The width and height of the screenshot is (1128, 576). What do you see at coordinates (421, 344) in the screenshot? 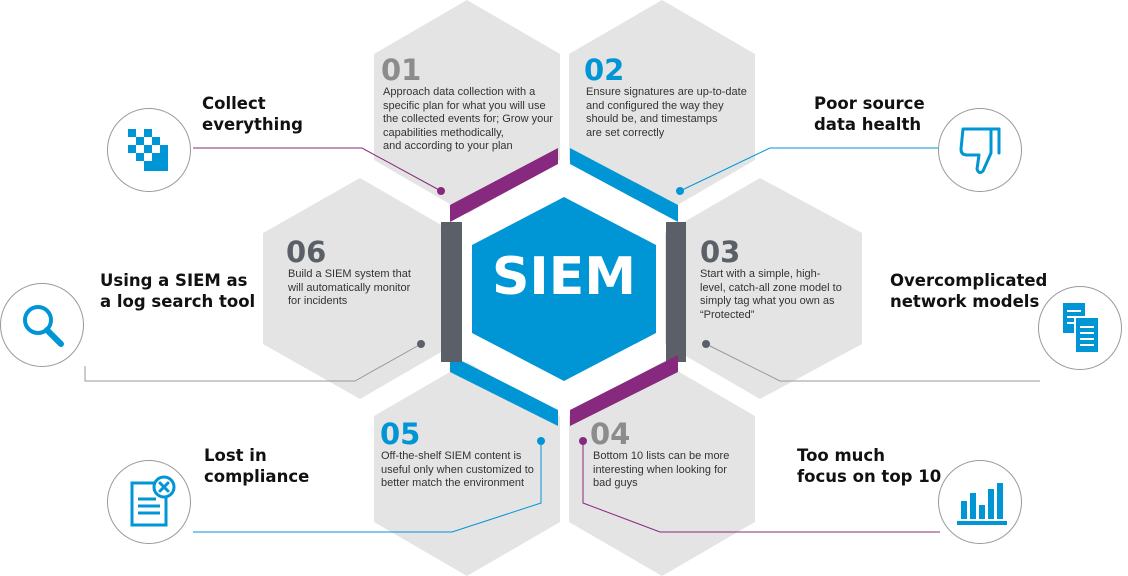
I see `connector-06-dot` at bounding box center [421, 344].